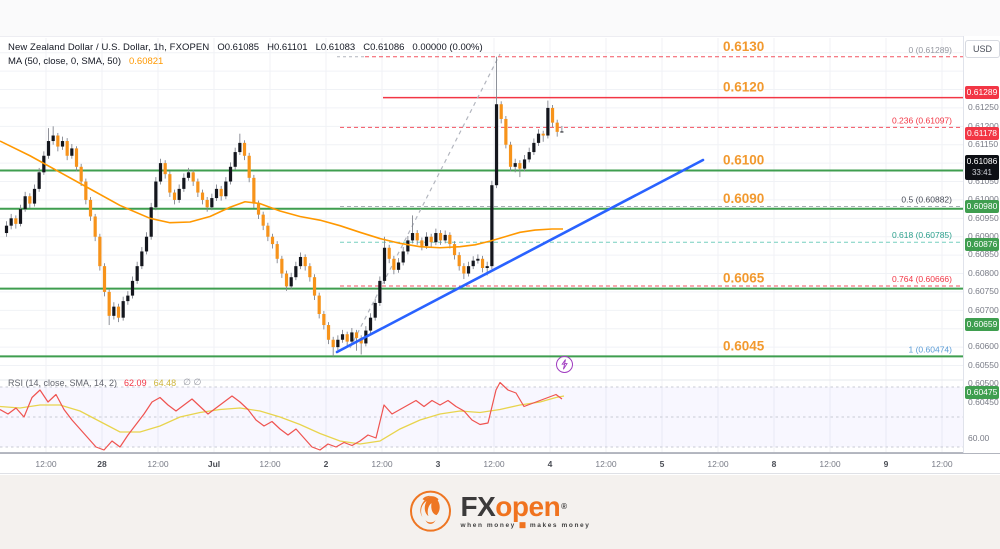 This screenshot has height=549, width=1000. I want to click on level-price-badge: 0.60980, so click(982, 206).